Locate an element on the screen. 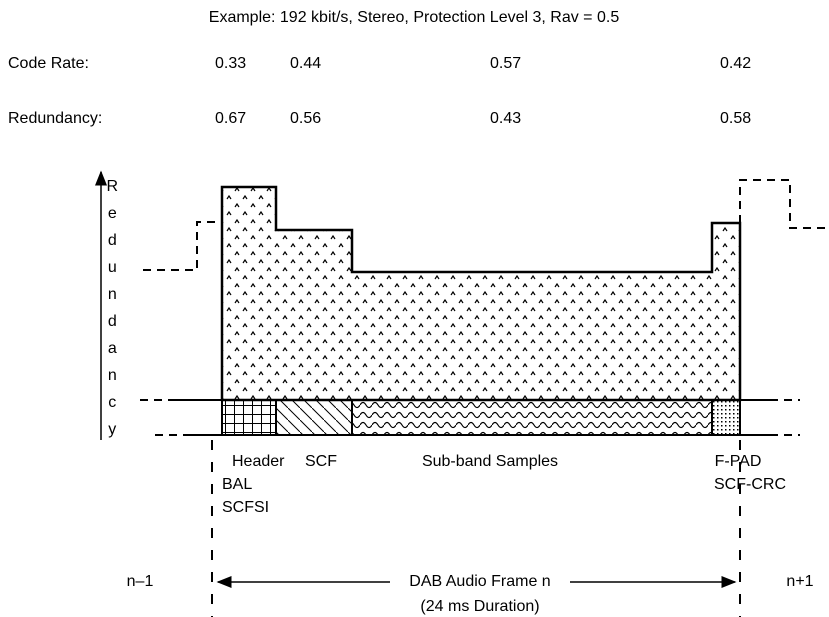 This screenshot has width=829, height=617. fpad-block is located at coordinates (726, 417).